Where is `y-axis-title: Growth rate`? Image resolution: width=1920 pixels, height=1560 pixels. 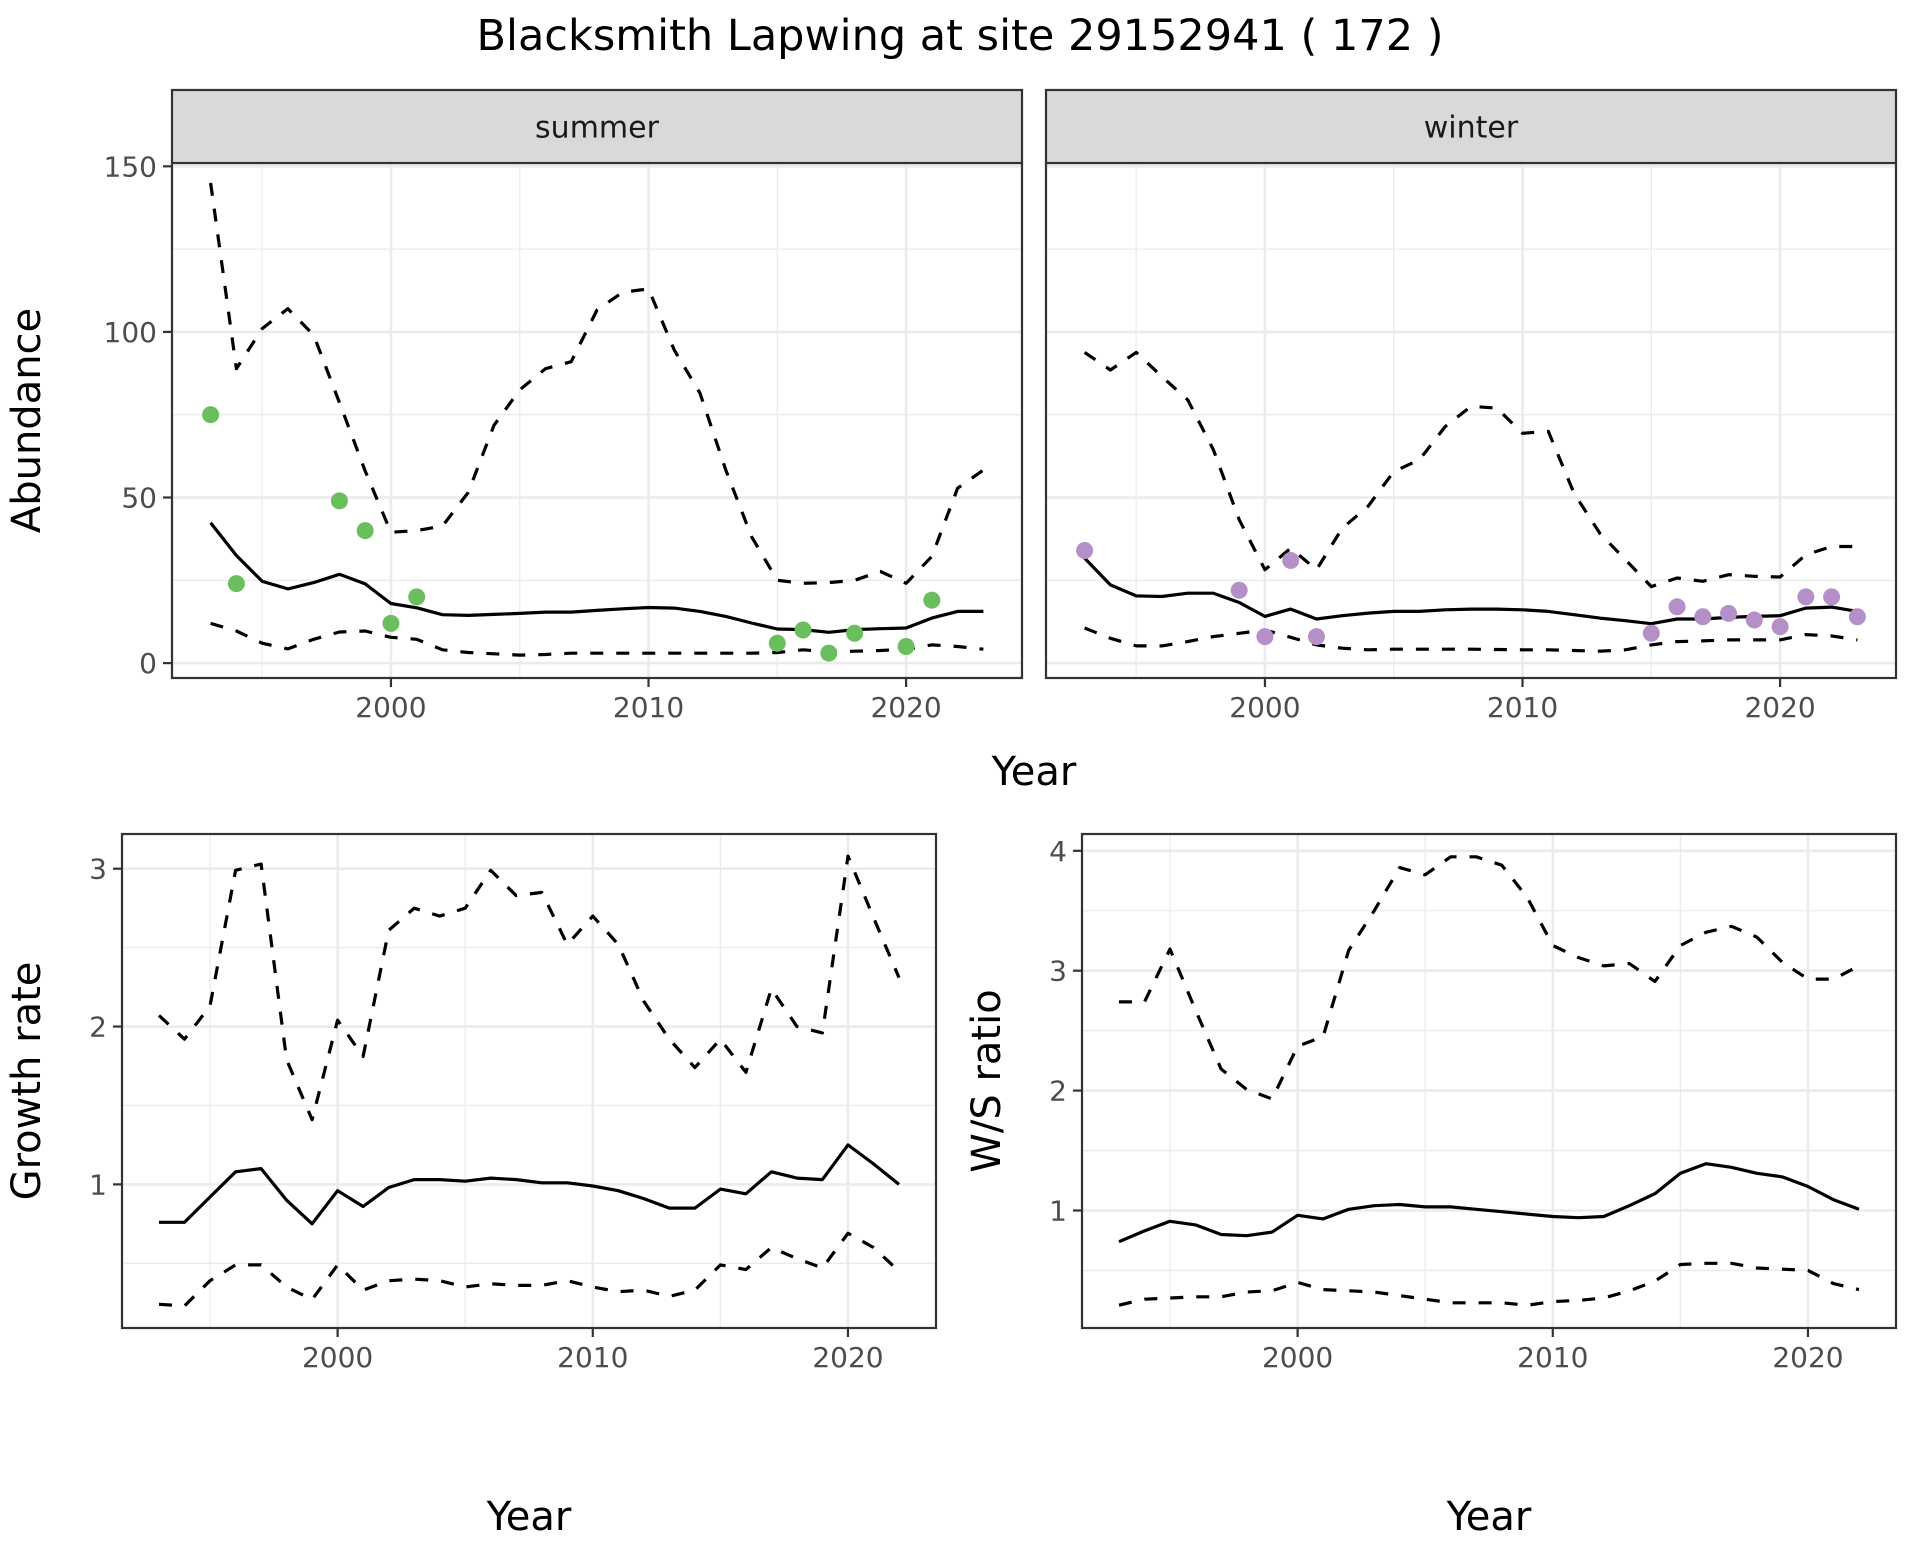
y-axis-title: Growth rate is located at coordinates (27, 1081).